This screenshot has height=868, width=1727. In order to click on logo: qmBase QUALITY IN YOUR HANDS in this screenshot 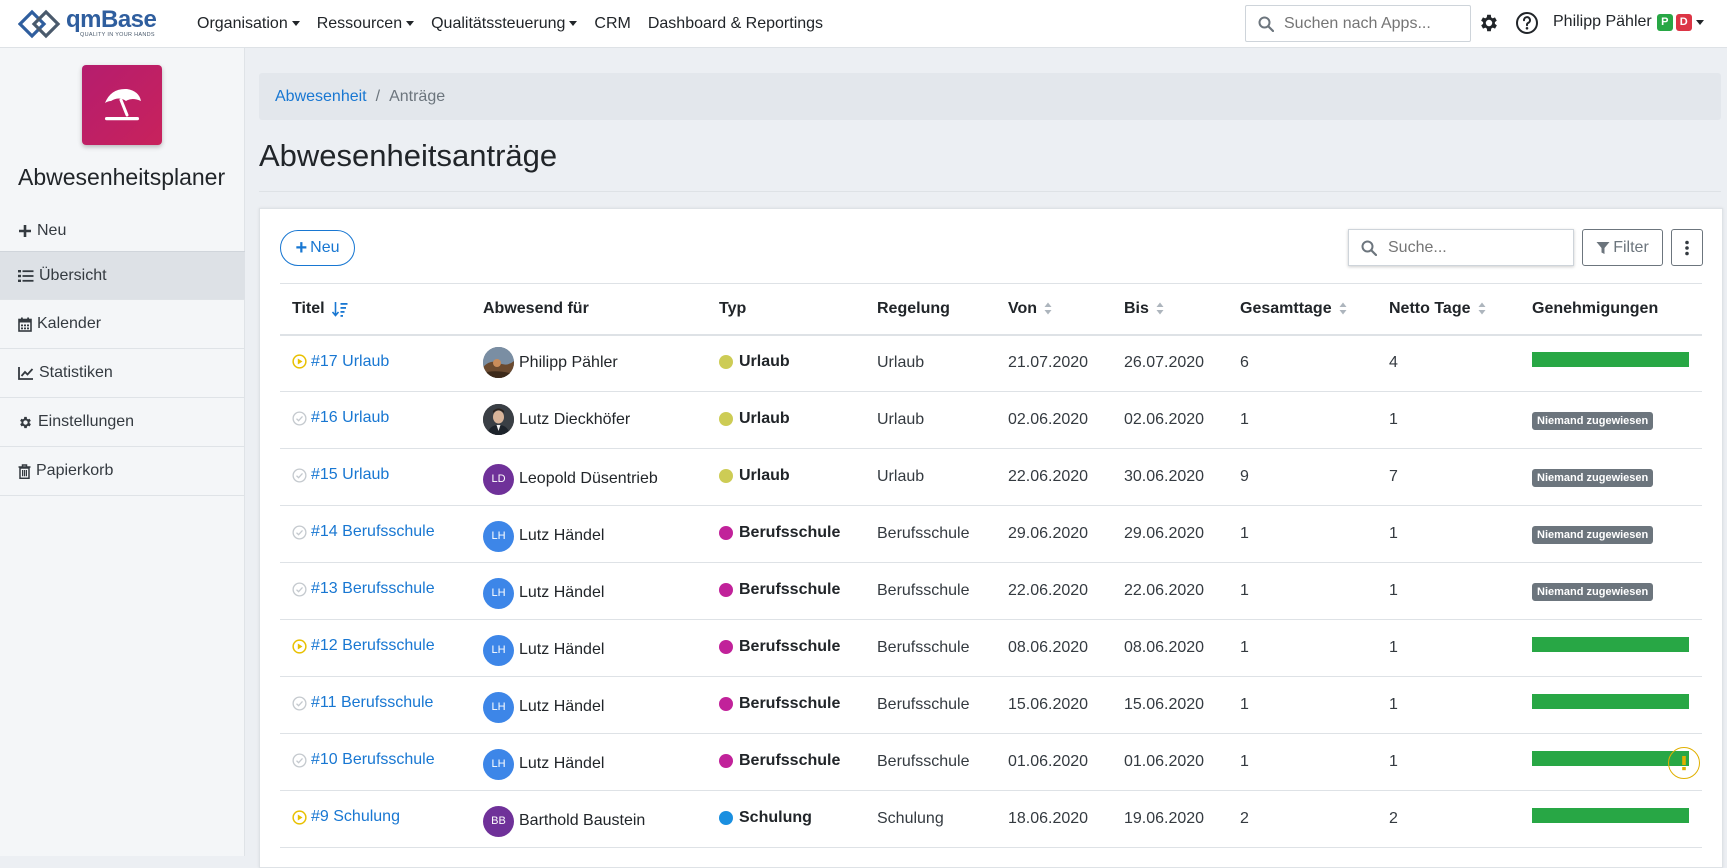, I will do `click(97, 24)`.